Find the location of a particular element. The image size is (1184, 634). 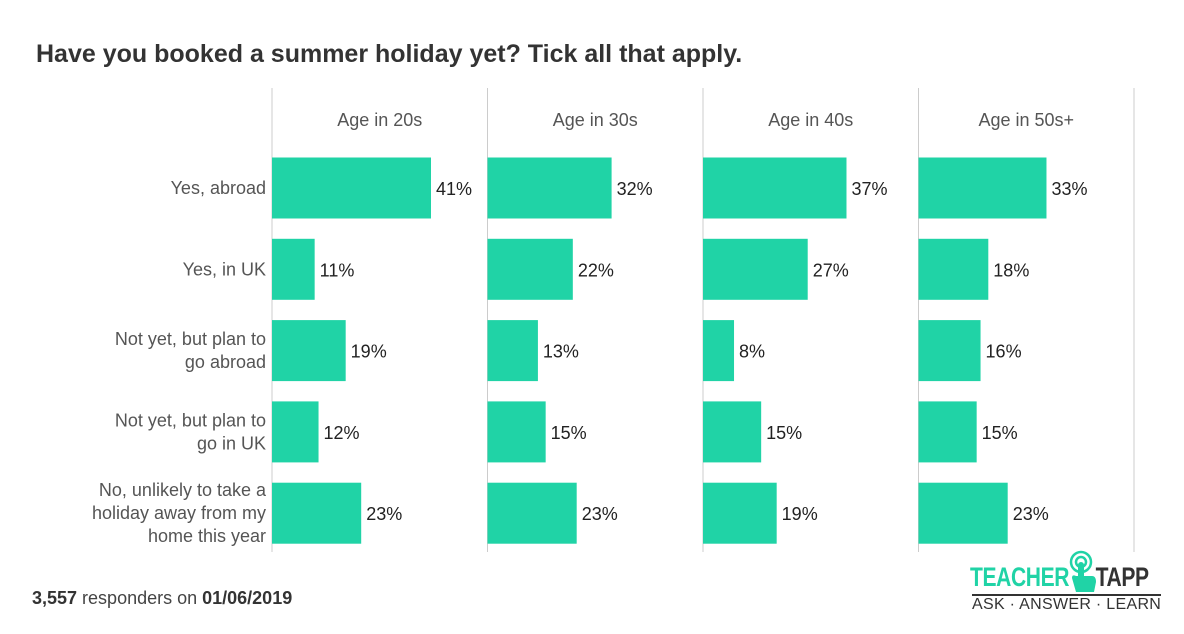

panel-header: Age in 20s is located at coordinates (379, 120).